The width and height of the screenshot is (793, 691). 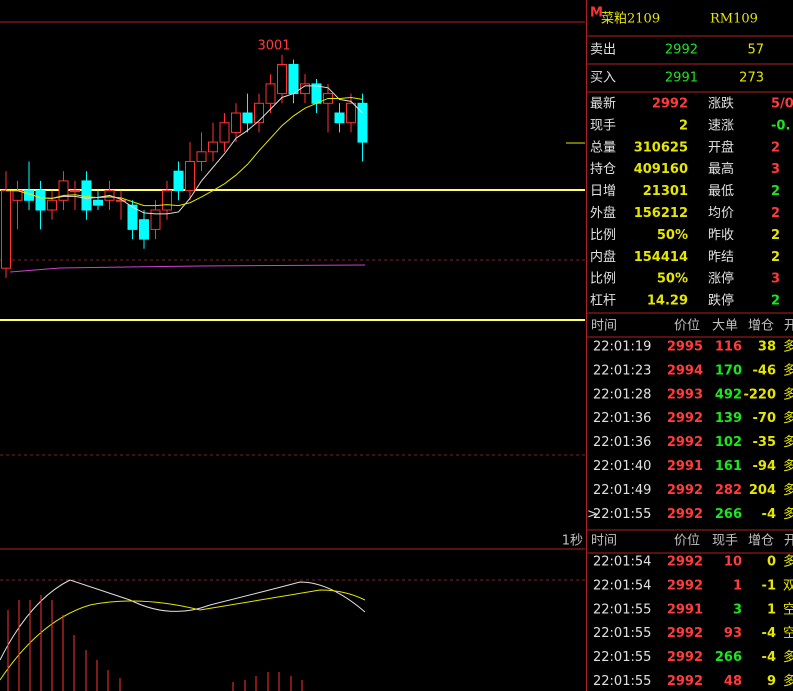 What do you see at coordinates (721, 169) in the screenshot?
I see `stat-label: 最高` at bounding box center [721, 169].